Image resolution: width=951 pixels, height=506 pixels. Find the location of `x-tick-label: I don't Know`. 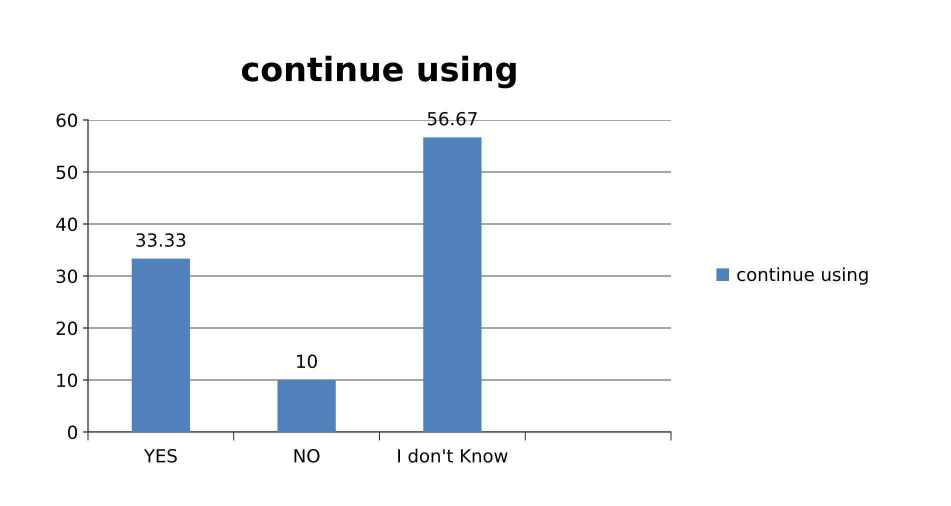

x-tick-label: I don't Know is located at coordinates (453, 455).